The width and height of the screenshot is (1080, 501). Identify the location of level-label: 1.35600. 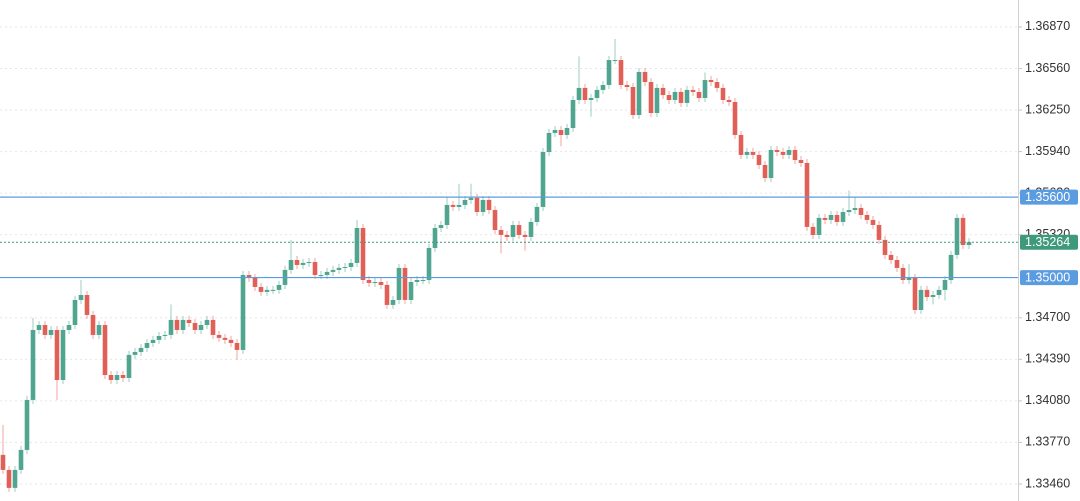
(1047, 197).